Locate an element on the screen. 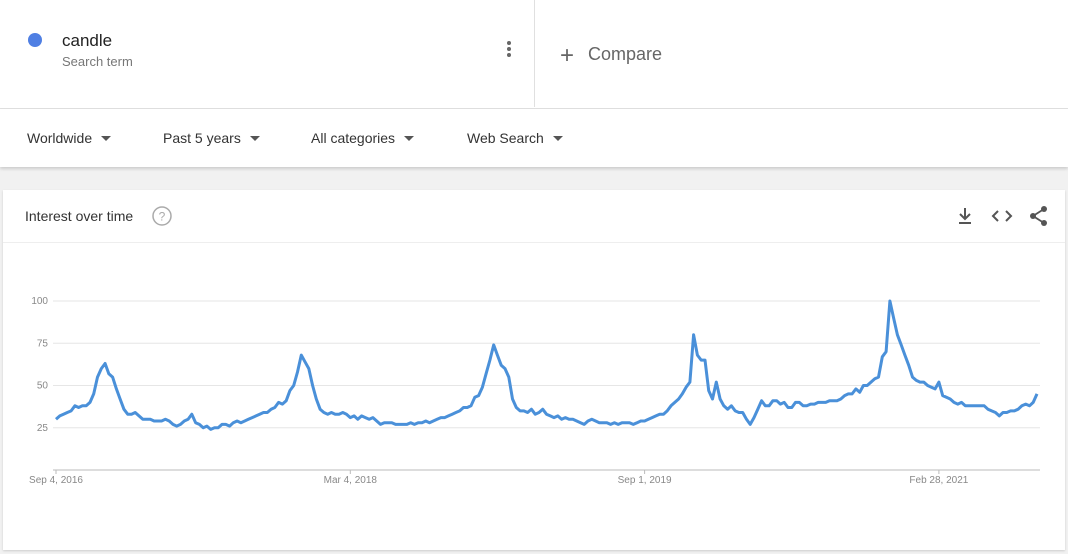 The width and height of the screenshot is (1068, 554). term-type: Search term is located at coordinates (97, 61).